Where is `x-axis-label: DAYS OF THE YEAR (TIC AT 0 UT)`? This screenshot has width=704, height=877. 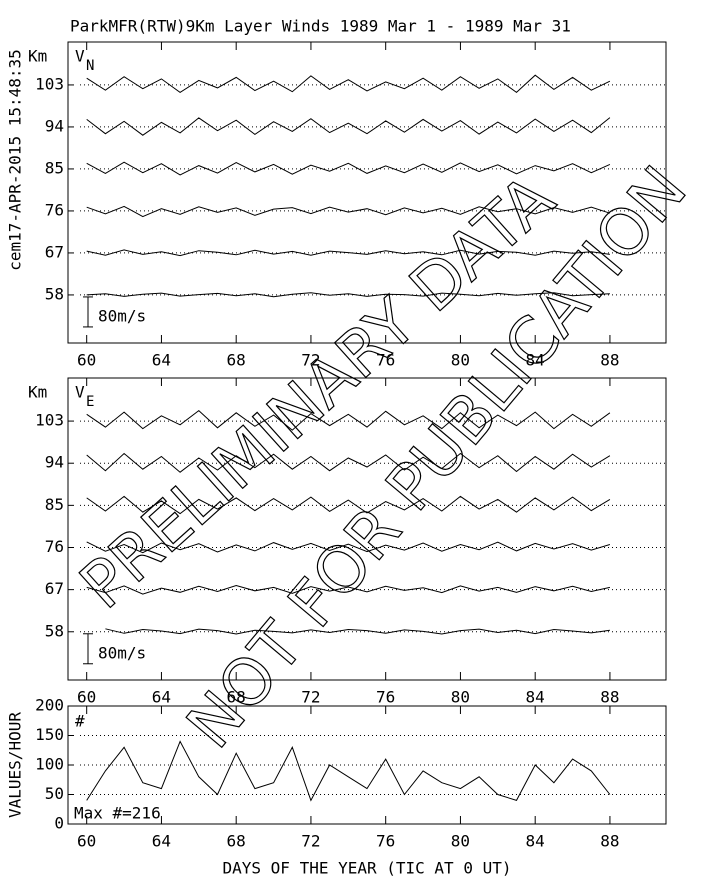
x-axis-label: DAYS OF THE YEAR (TIC AT 0 UT) is located at coordinates (367, 868).